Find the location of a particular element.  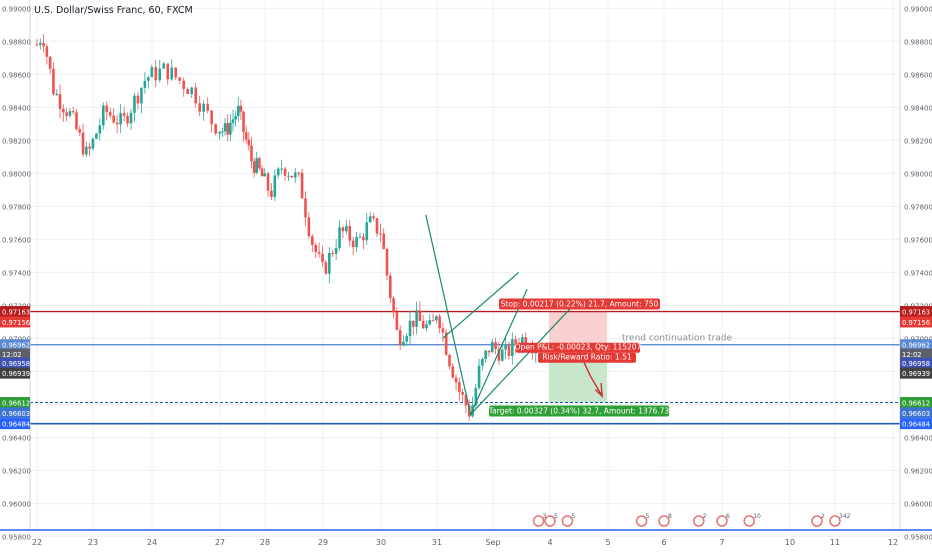

stop-label: Stop: 0.00217 (0.22%) 21.7, Amount: 750 is located at coordinates (580, 304).